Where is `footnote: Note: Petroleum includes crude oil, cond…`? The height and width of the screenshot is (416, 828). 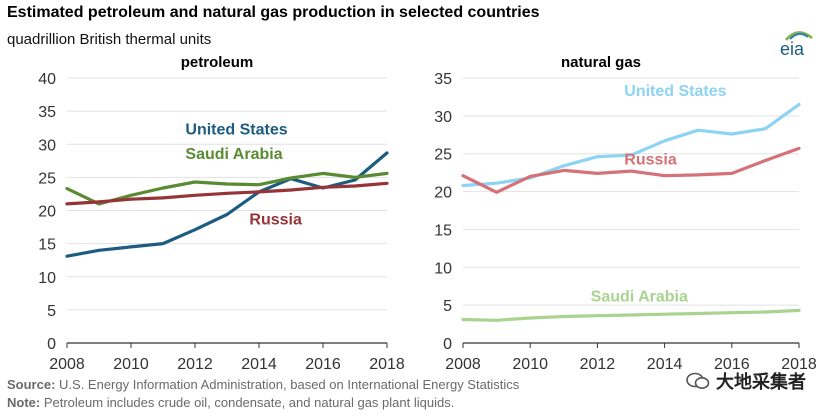 footnote: Note: Petroleum includes crude oil, cond… is located at coordinates (231, 402).